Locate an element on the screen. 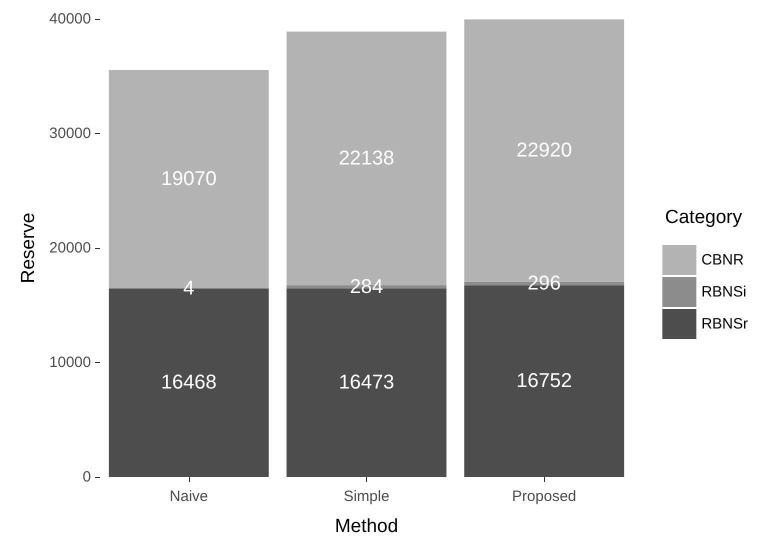 This screenshot has width=773, height=548. data-label: 22920 is located at coordinates (544, 151).